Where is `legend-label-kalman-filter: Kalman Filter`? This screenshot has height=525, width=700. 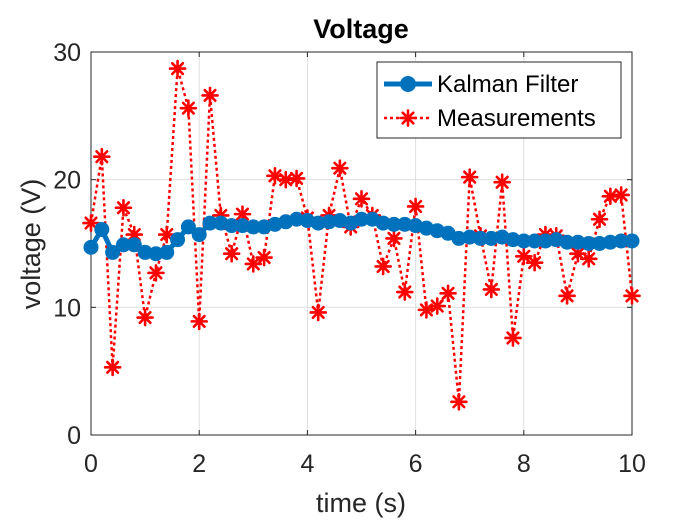 legend-label-kalman-filter: Kalman Filter is located at coordinates (507, 84).